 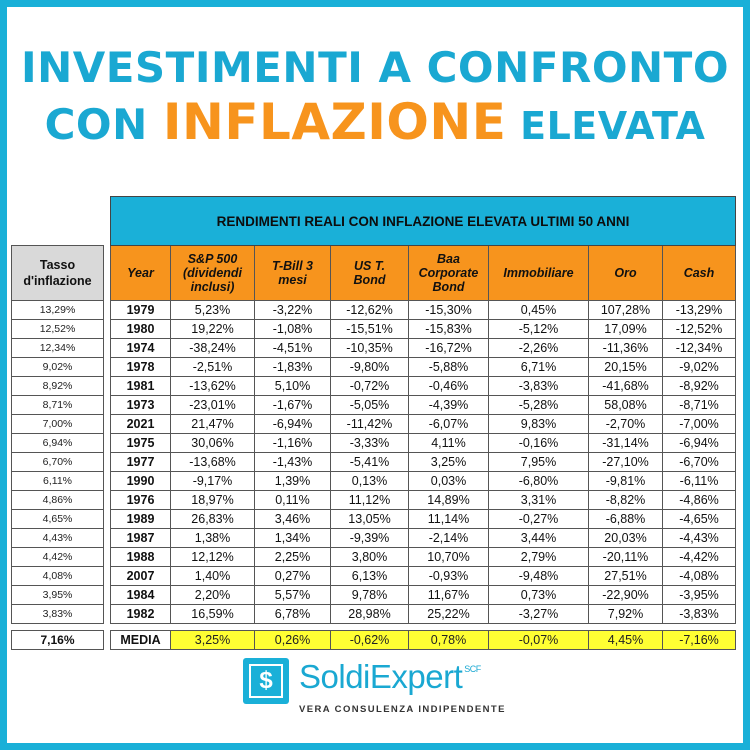 I want to click on column-header-line: Corporate, so click(x=448, y=273).